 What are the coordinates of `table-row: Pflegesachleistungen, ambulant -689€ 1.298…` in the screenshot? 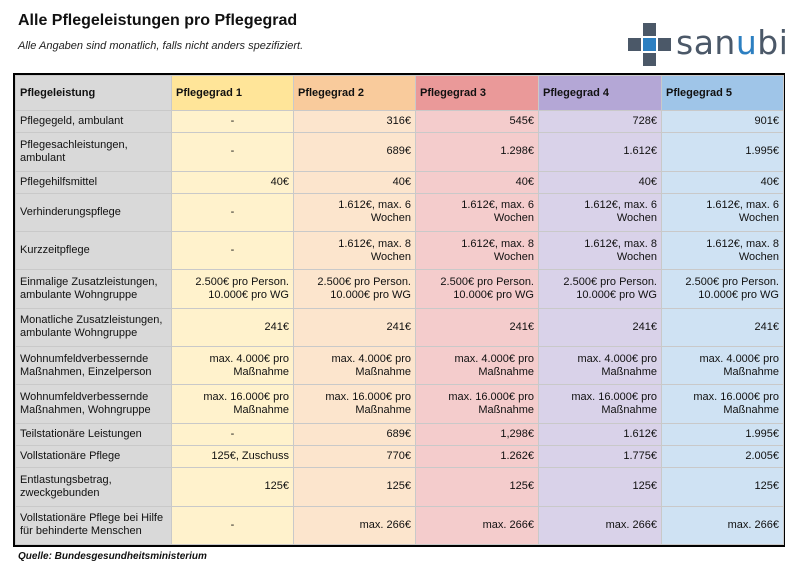 It's located at (399, 152).